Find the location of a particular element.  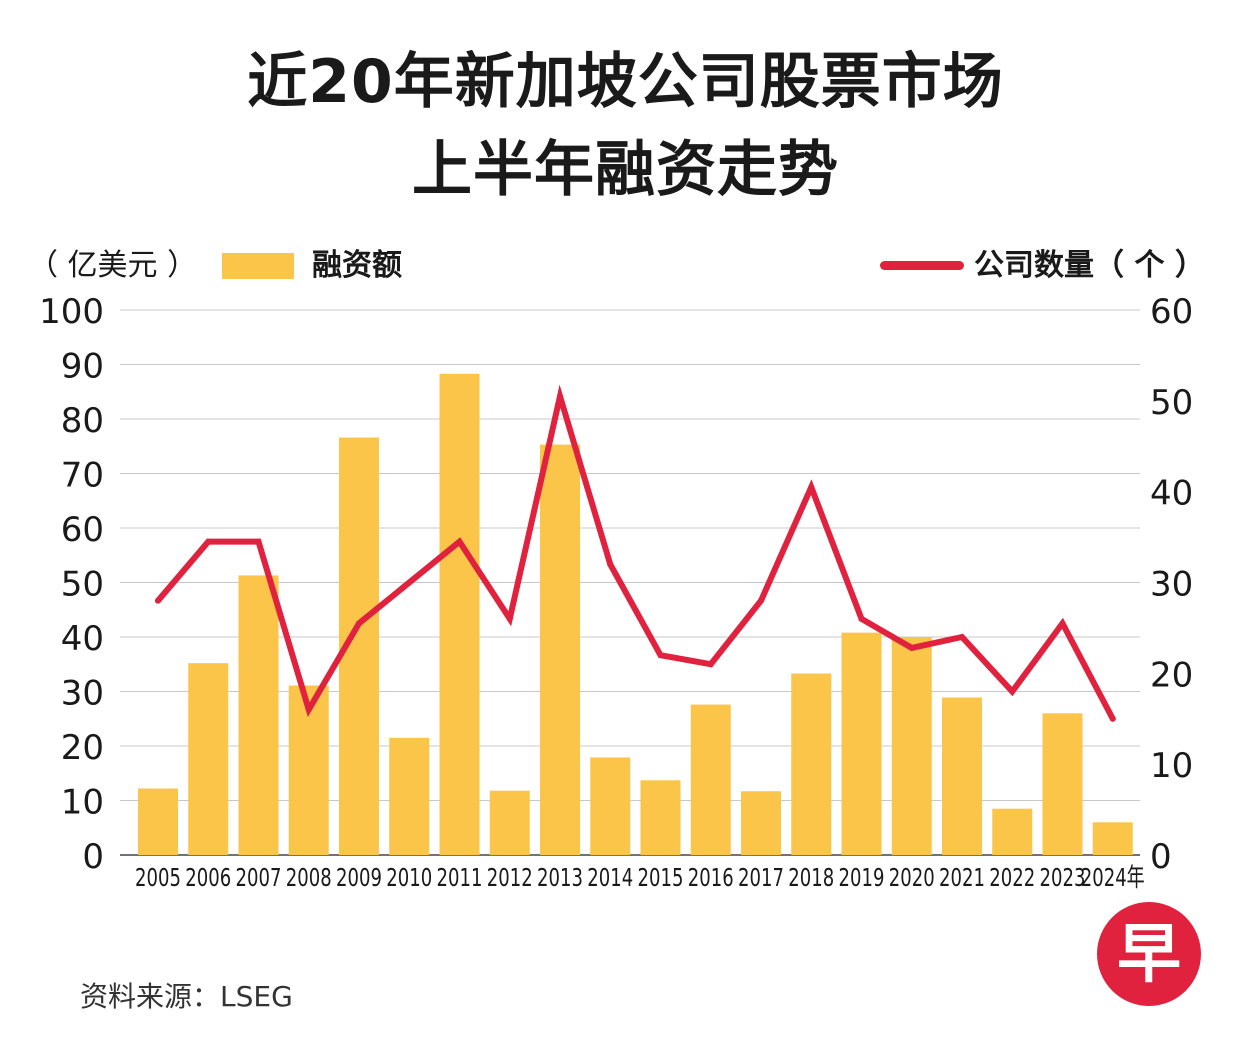

logo-circle is located at coordinates (1149, 954).